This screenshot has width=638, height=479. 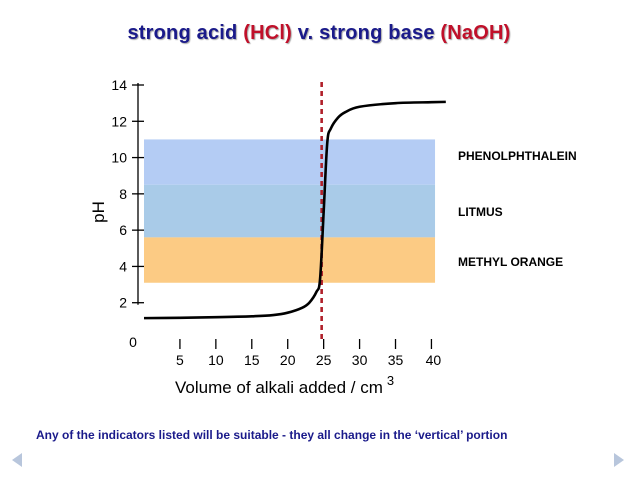 What do you see at coordinates (510, 262) in the screenshot?
I see `indicator-label-methyl-orange: METHYL ORANGE` at bounding box center [510, 262].